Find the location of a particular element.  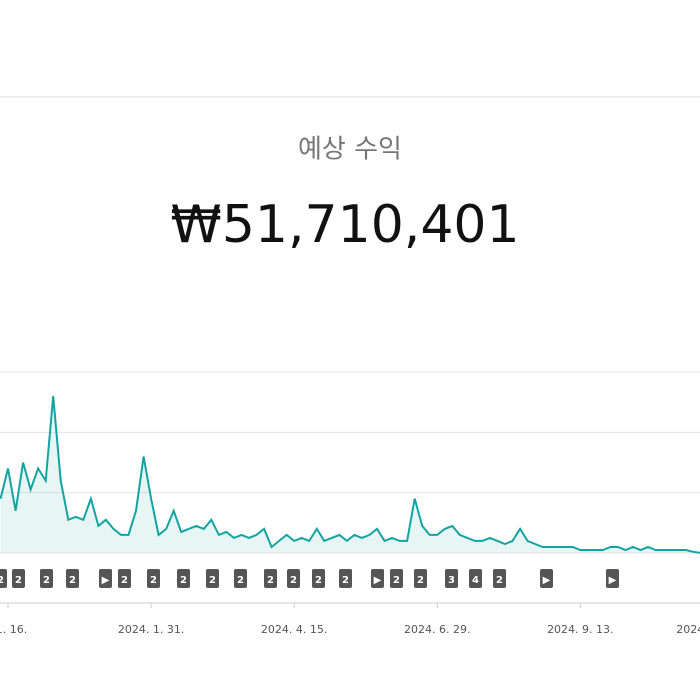

metric-value: ₩51,710,401 is located at coordinates (344, 225).